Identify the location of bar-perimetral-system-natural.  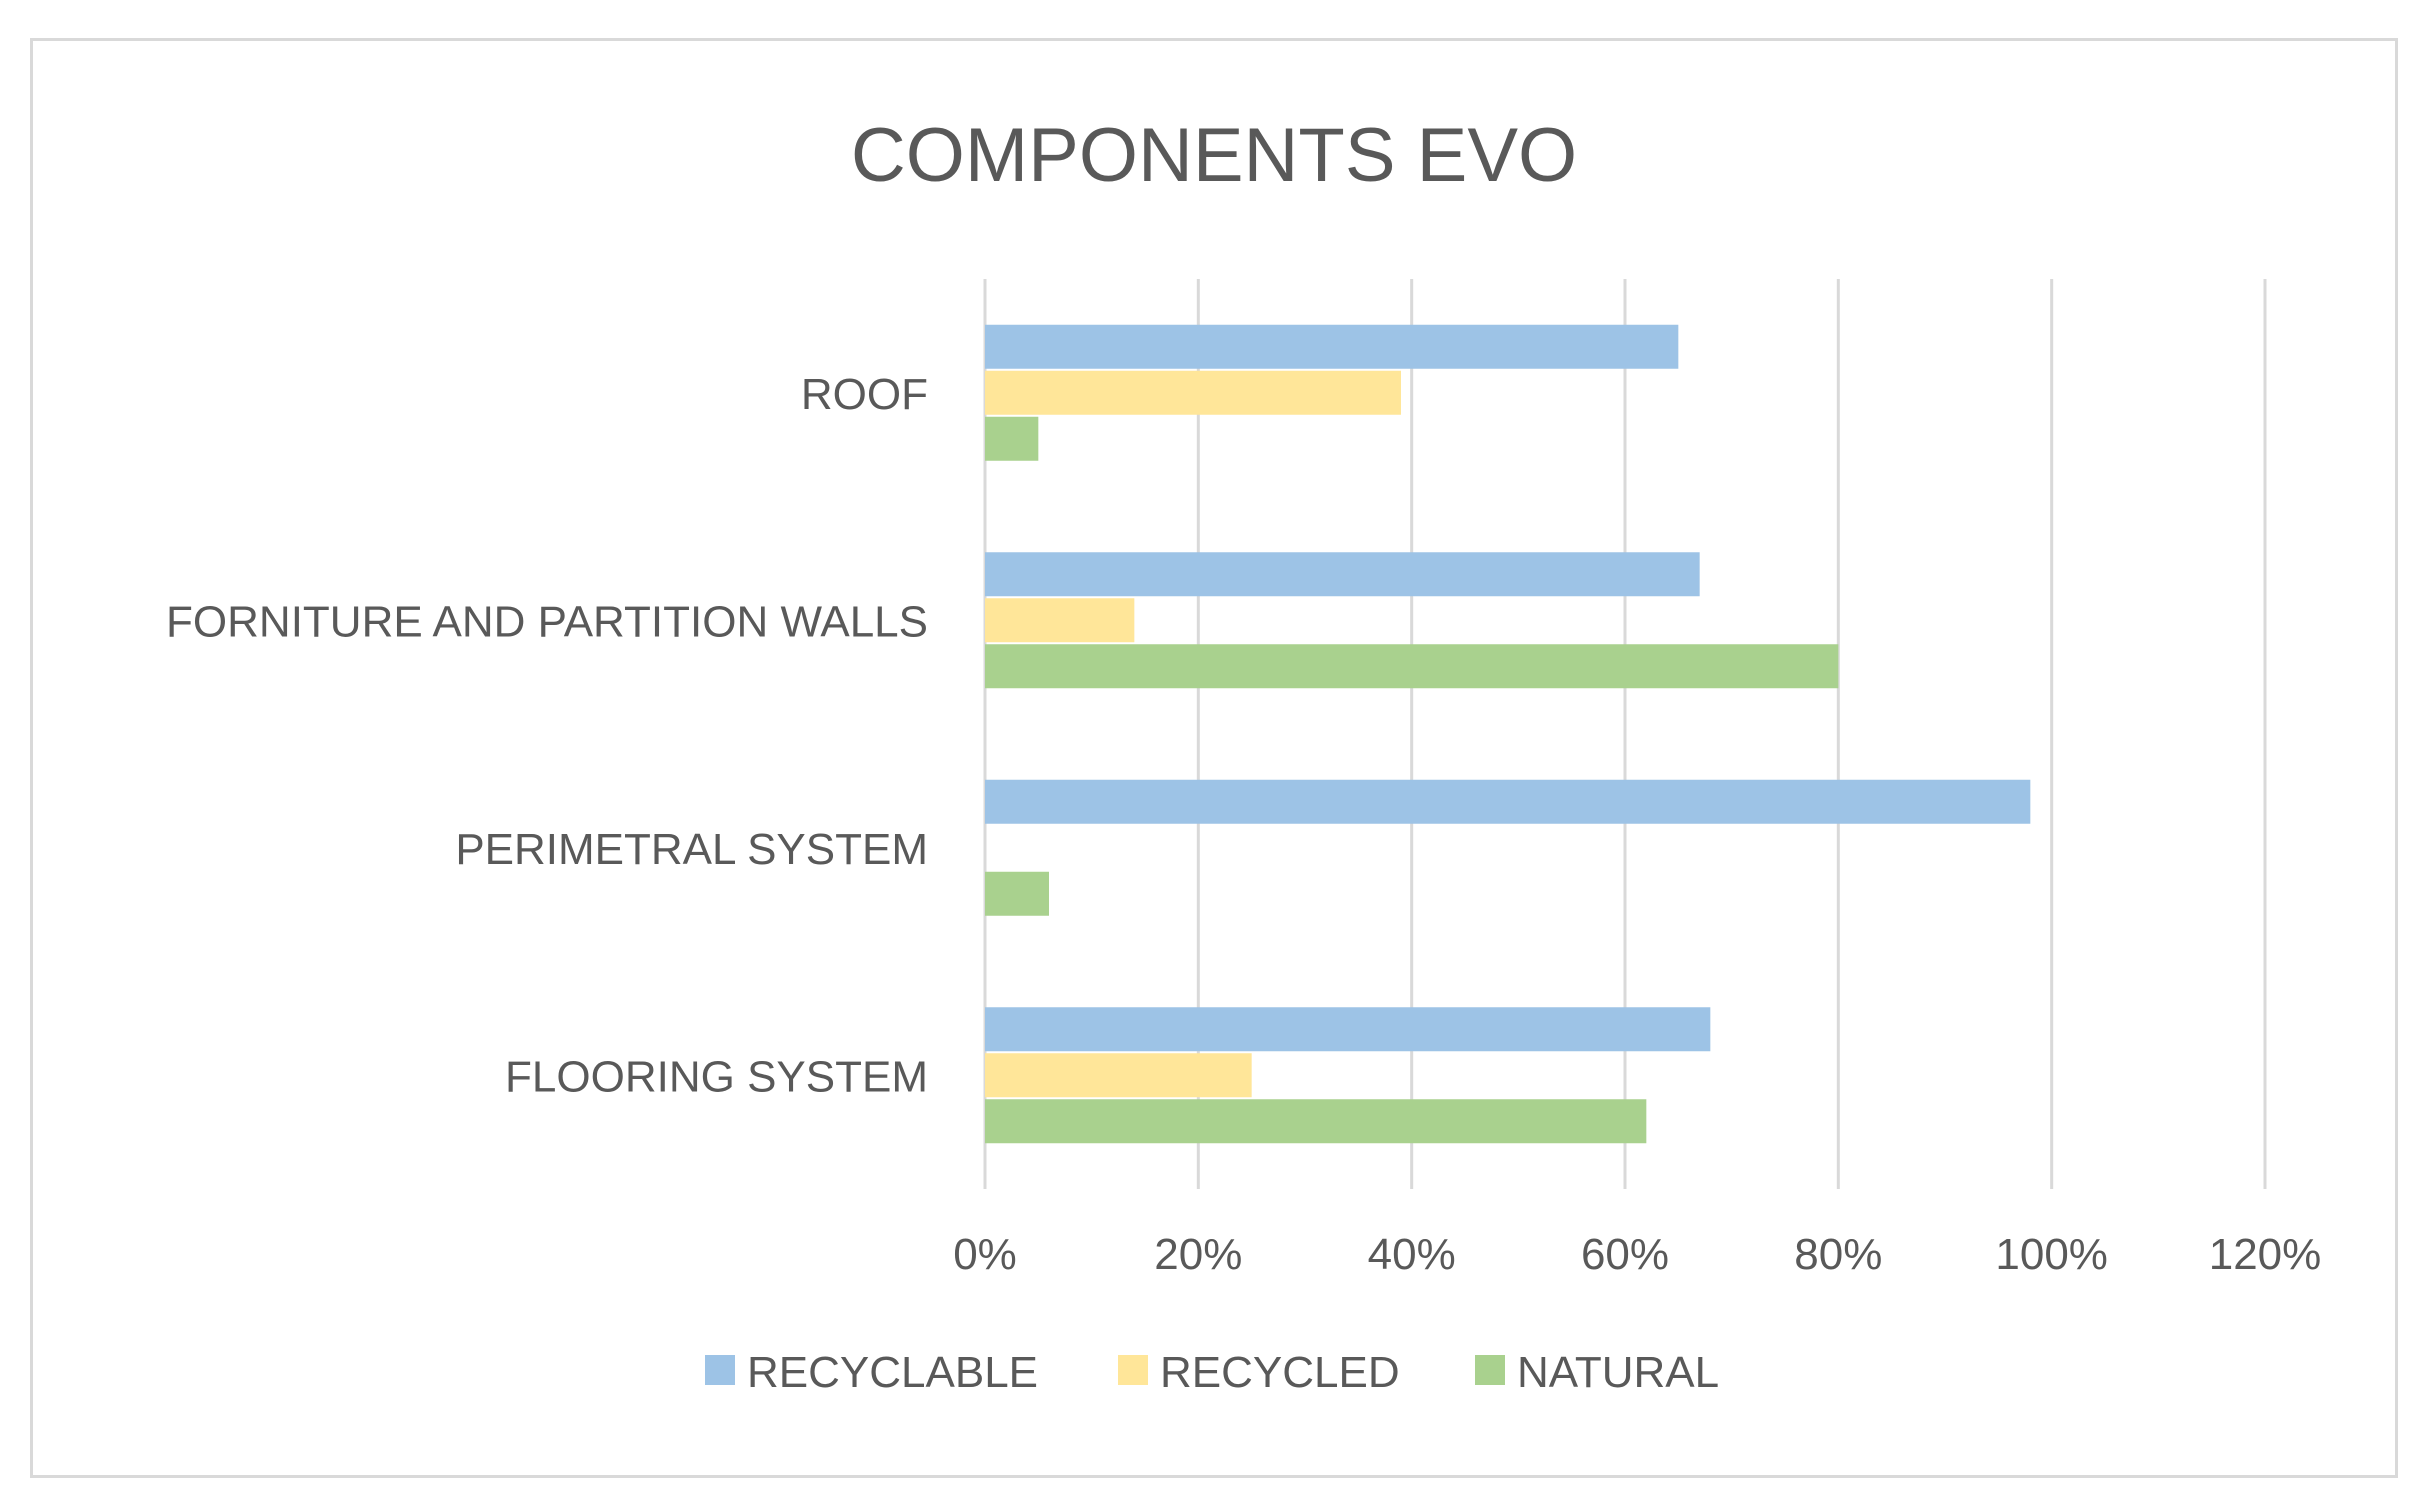
(1017, 893).